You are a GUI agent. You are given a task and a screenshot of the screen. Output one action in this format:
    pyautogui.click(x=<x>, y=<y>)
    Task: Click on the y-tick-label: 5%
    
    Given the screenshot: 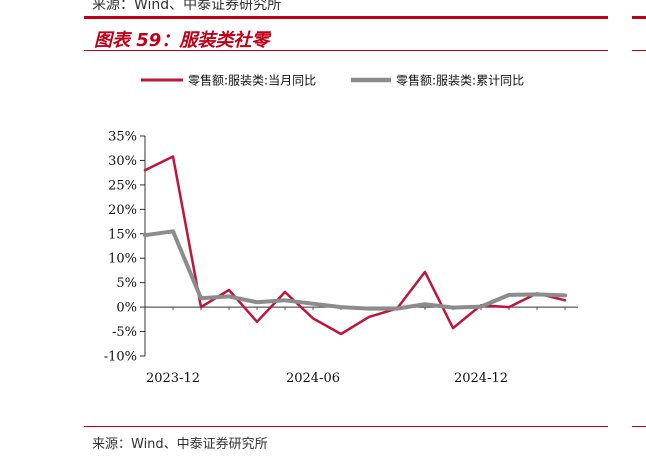 What is the action you would take?
    pyautogui.click(x=126, y=283)
    